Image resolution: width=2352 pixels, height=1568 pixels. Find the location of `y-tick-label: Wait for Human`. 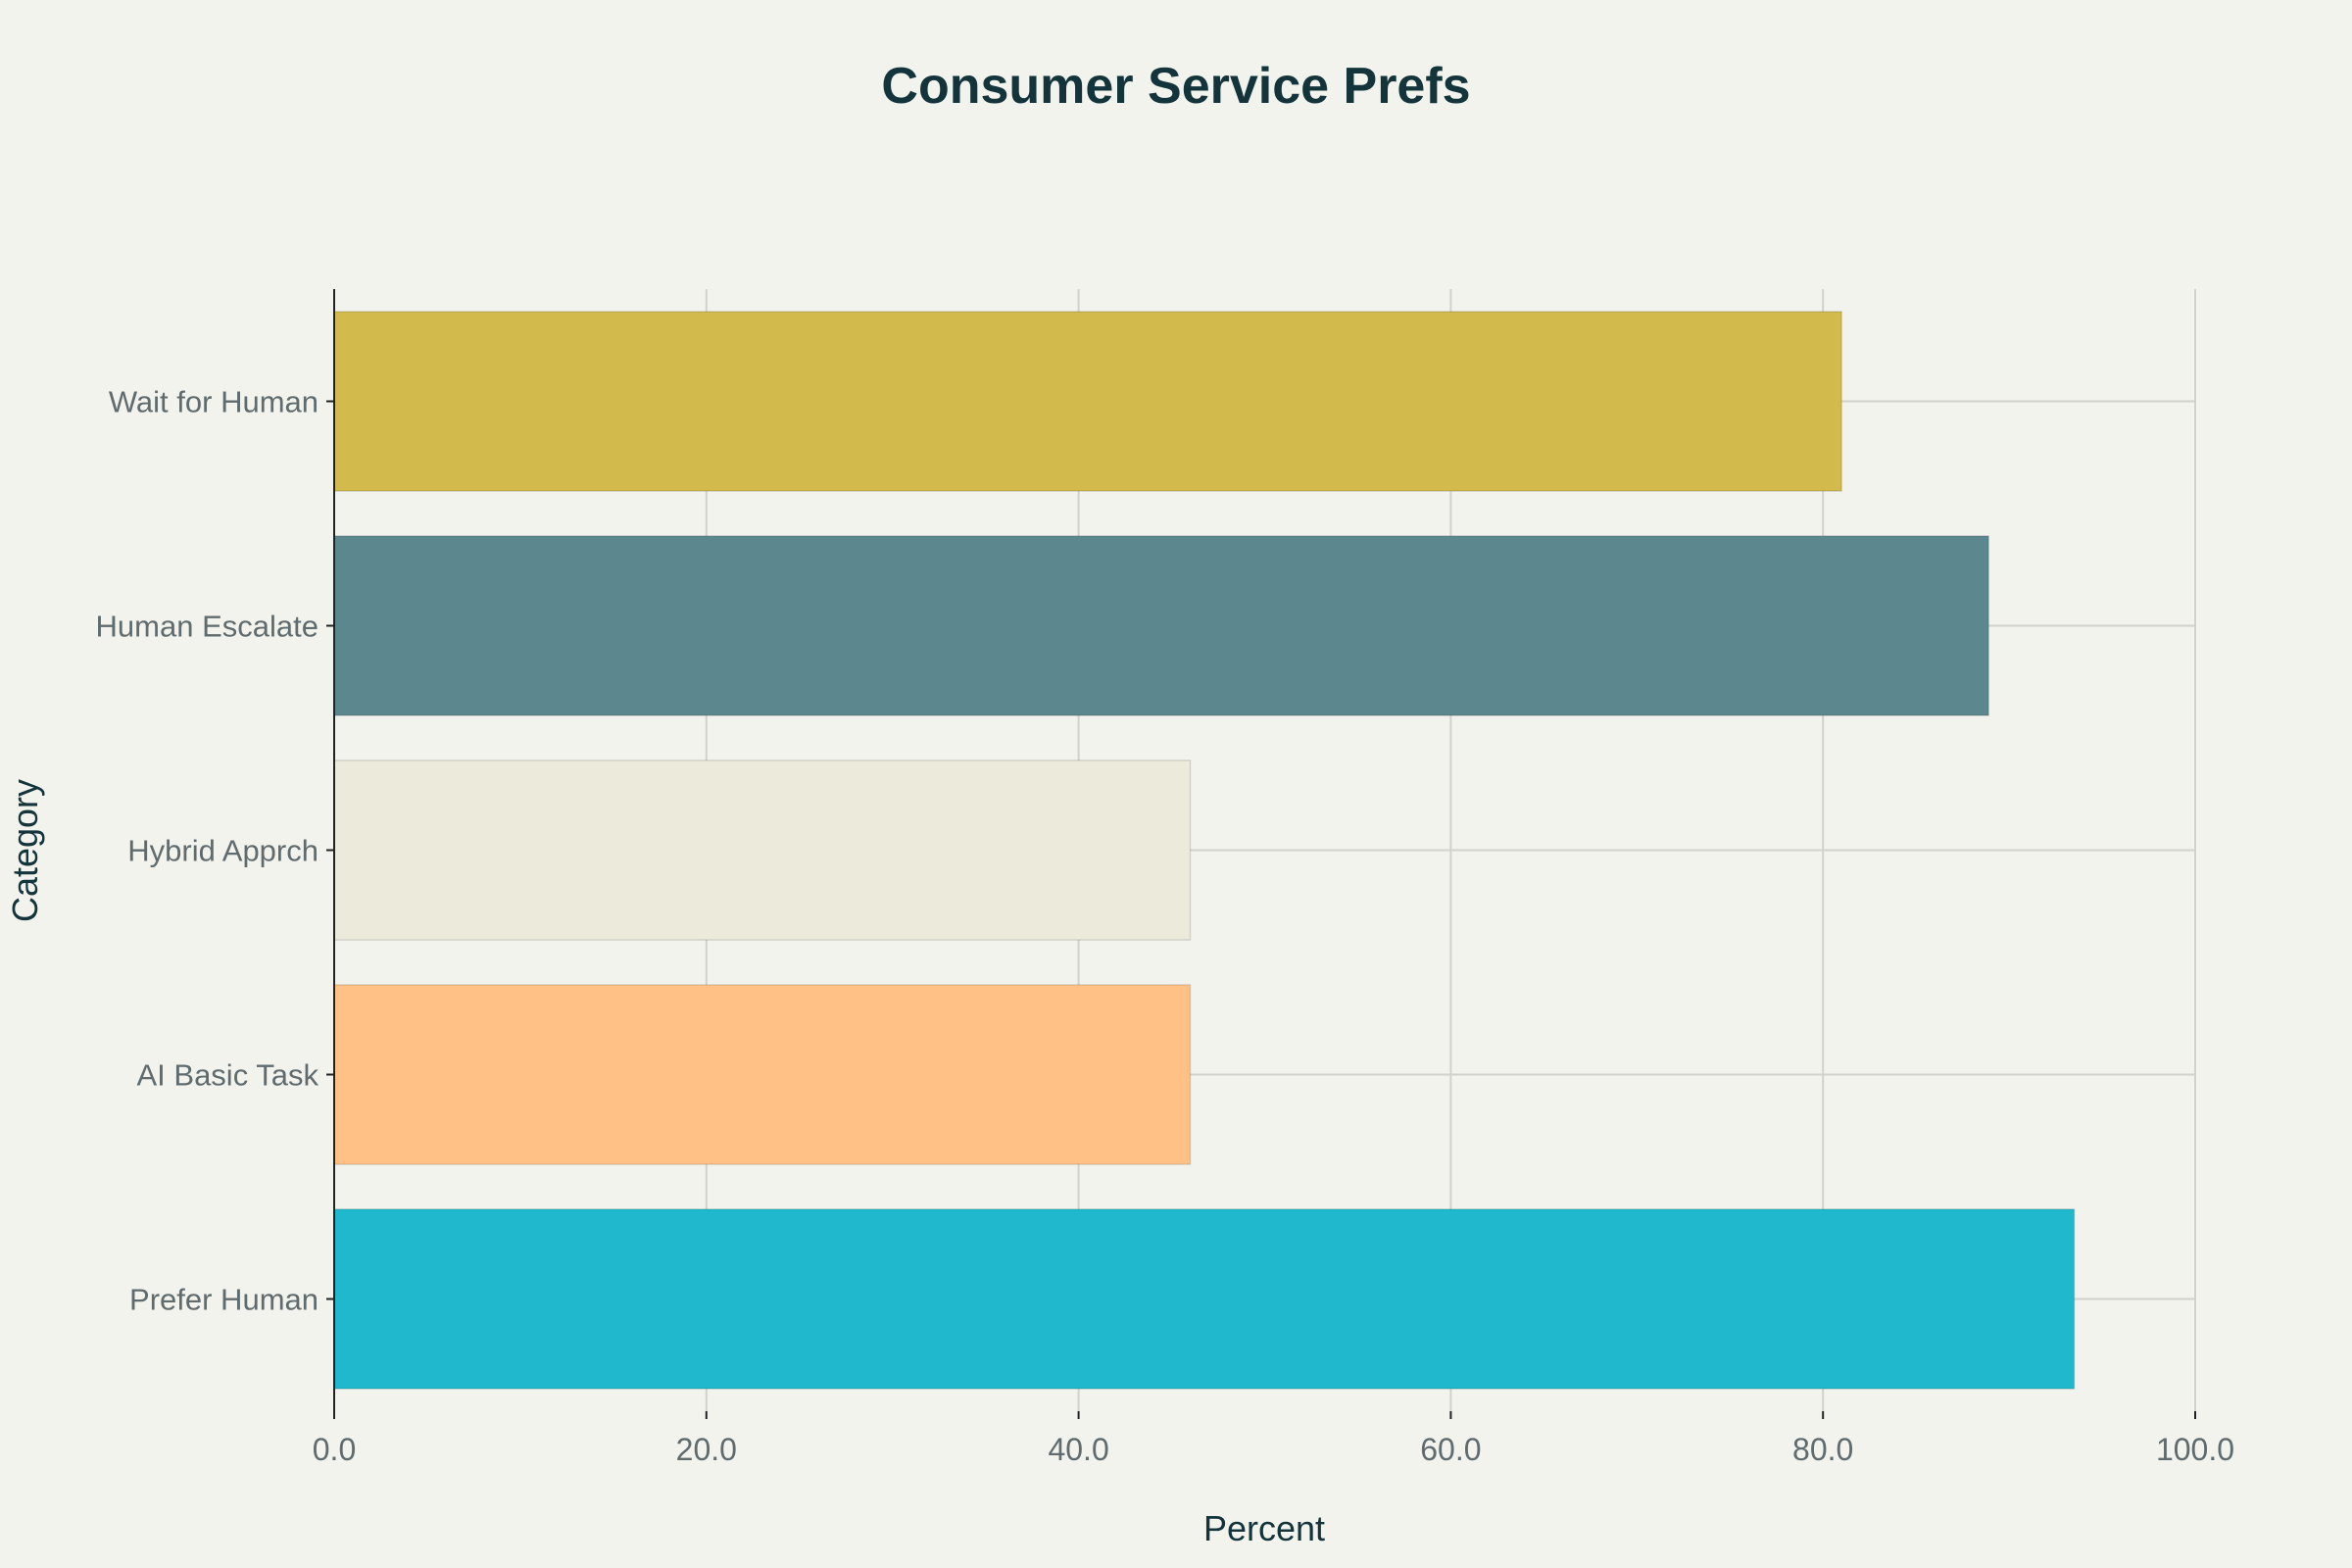

y-tick-label: Wait for Human is located at coordinates (213, 402).